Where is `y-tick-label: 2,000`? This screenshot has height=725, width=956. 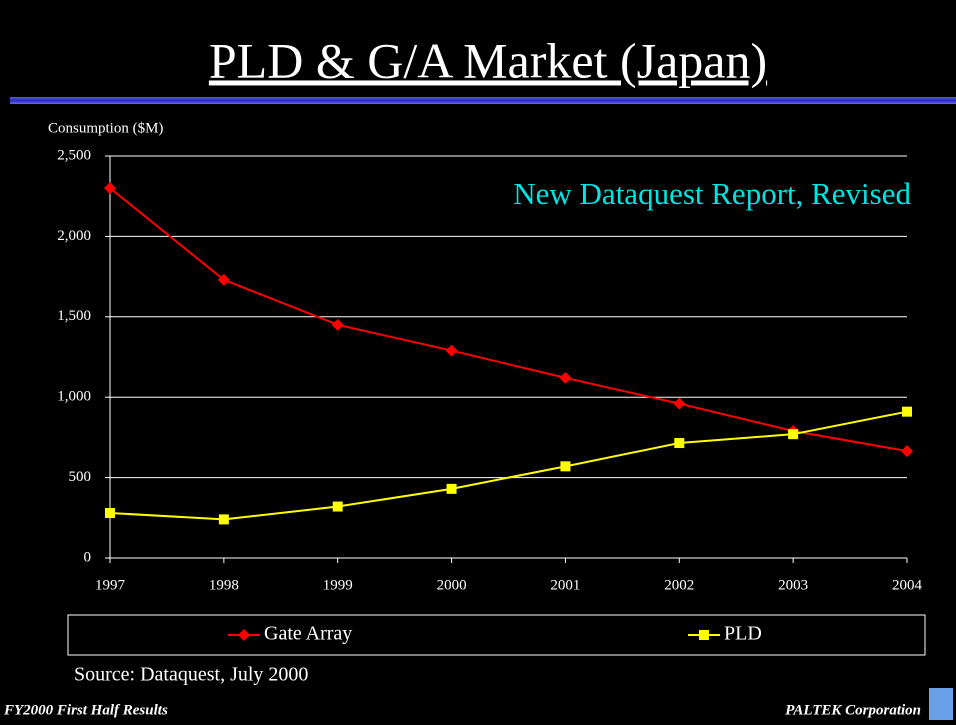
y-tick-label: 2,000 is located at coordinates (74, 236).